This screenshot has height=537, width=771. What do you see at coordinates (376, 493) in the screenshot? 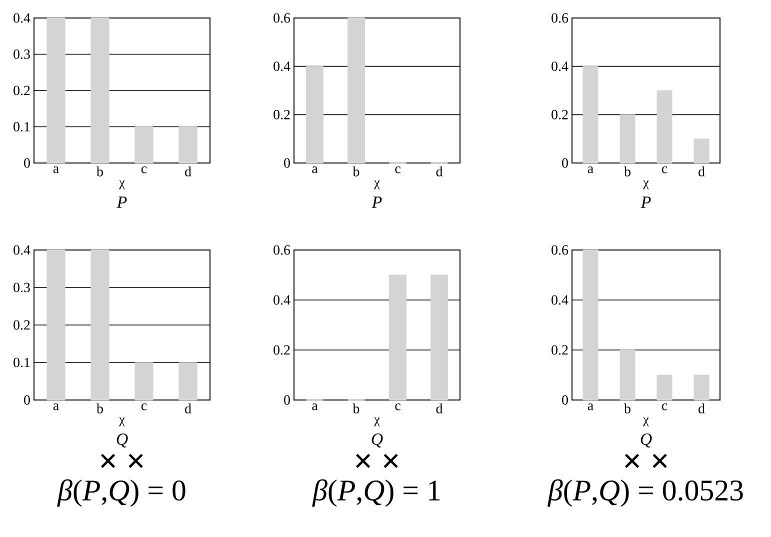
I see `text: β(P,Q) = 1` at bounding box center [376, 493].